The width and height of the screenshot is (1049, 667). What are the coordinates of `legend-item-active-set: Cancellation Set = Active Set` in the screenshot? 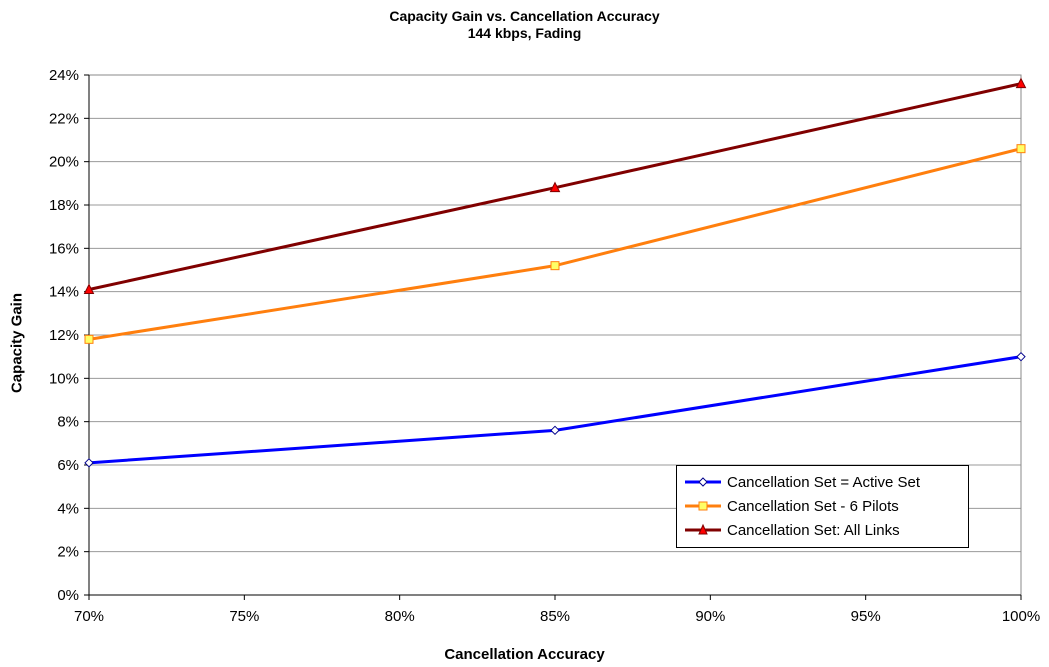 It's located at (801, 482).